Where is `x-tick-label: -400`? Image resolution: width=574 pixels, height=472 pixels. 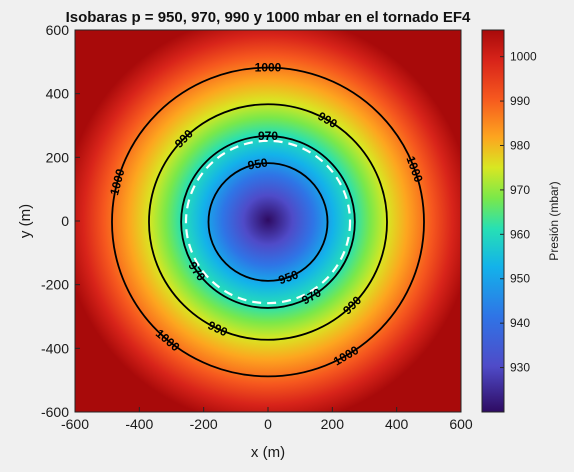
x-tick-label: -400 is located at coordinates (139, 424).